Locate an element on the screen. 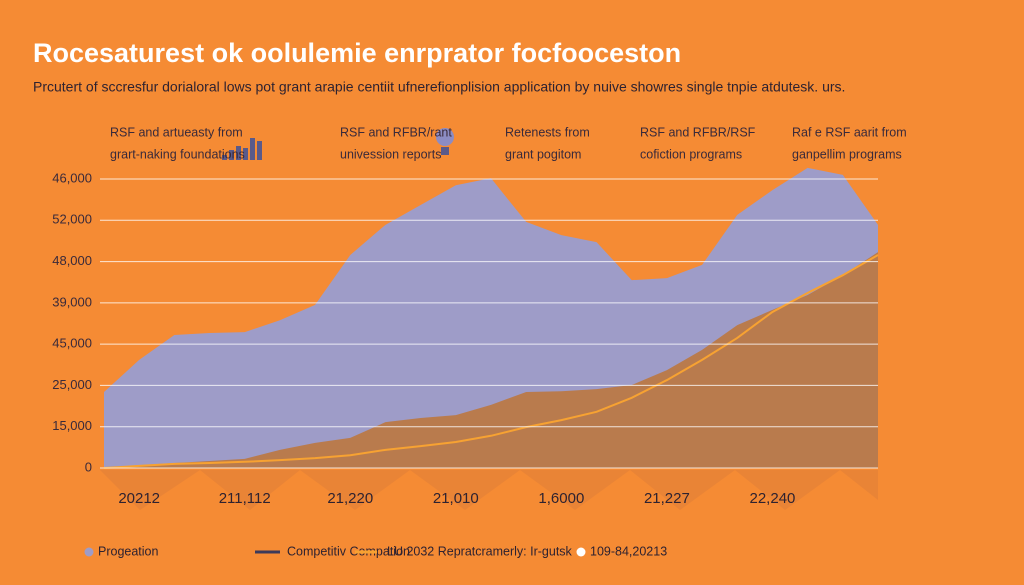  legend-label: LU 2032 Repratcramerly: Ir-gutsk is located at coordinates (480, 551).